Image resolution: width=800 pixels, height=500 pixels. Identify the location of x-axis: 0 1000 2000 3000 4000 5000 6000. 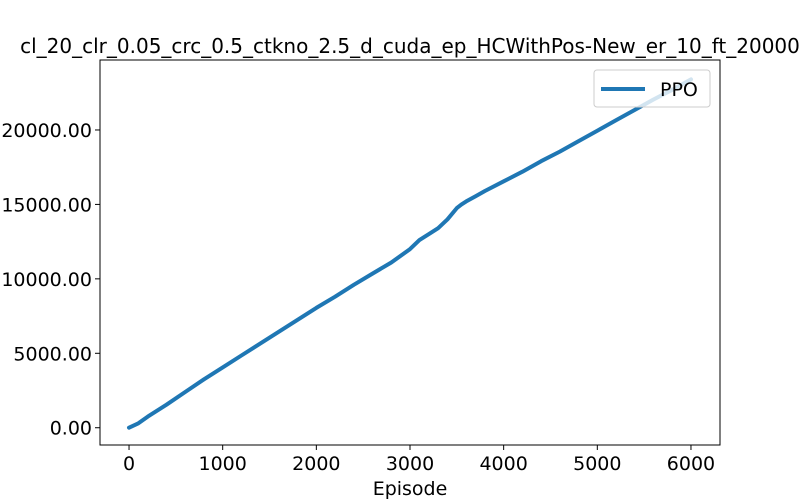
(419, 460).